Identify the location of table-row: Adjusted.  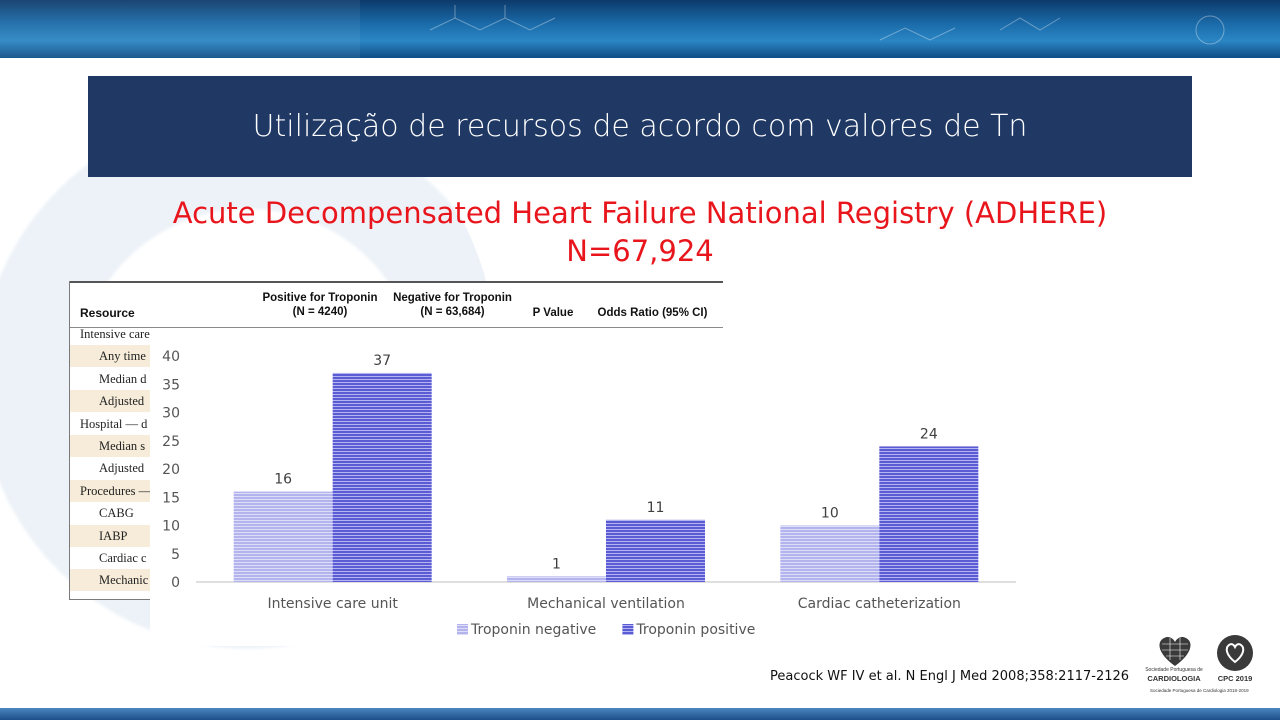
(396, 468).